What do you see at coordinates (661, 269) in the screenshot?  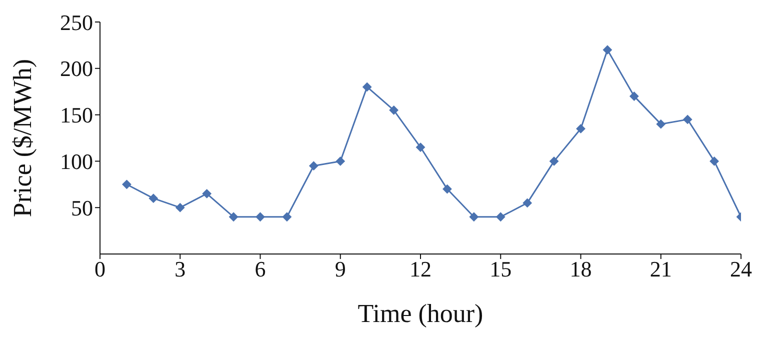 I see `x-tick-label: 21` at bounding box center [661, 269].